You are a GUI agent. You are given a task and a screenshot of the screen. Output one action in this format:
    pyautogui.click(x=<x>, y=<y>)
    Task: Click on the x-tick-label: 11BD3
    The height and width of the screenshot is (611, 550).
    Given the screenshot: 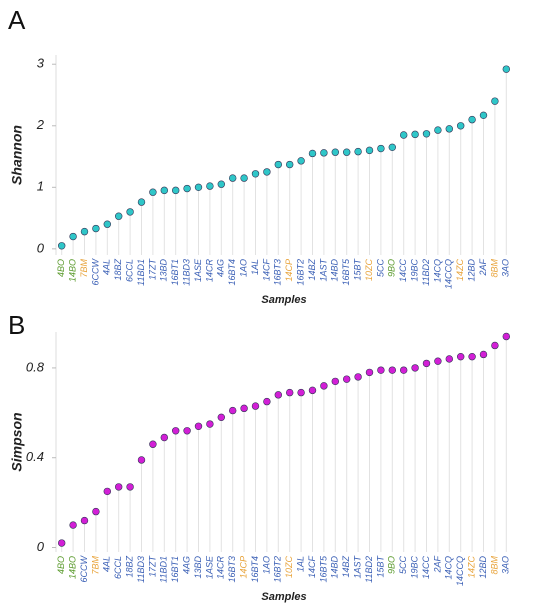 What is the action you would take?
    pyautogui.click(x=186, y=272)
    